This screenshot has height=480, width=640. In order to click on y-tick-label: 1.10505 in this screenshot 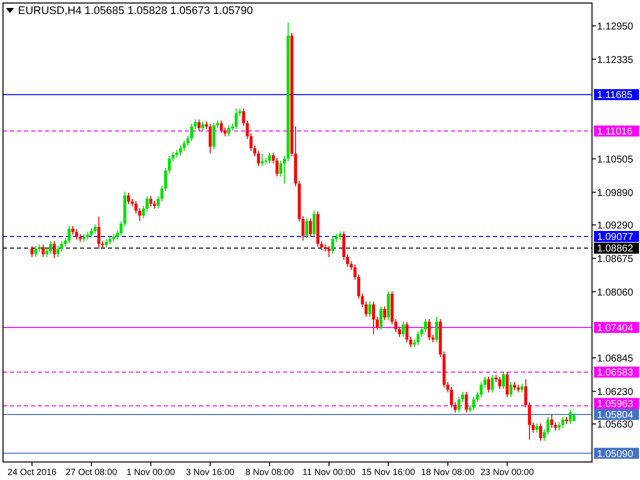, I will do `click(615, 160)`.